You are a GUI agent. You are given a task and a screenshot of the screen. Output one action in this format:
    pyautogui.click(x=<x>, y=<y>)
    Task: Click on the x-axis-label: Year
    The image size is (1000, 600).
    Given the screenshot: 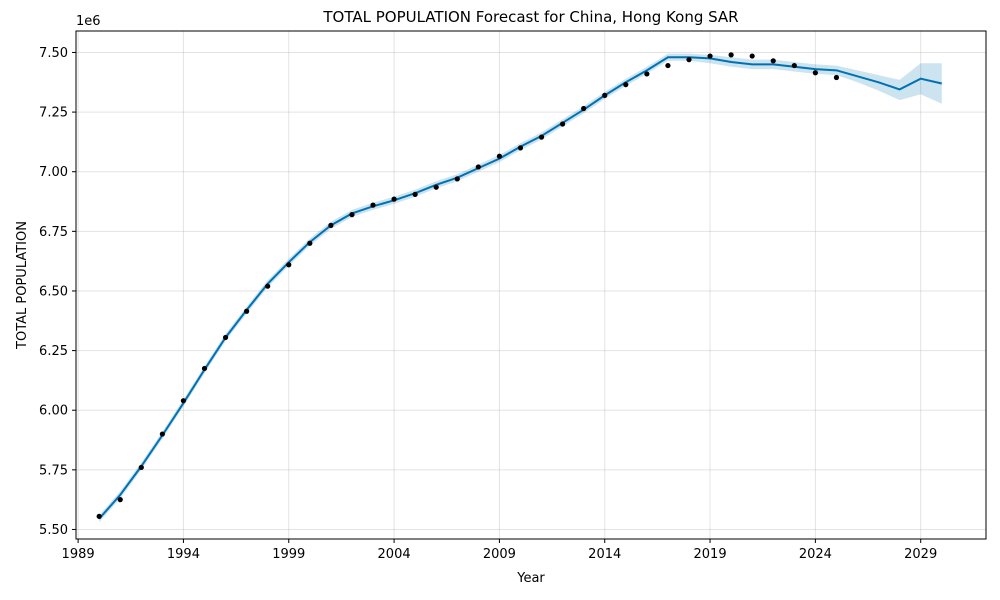 What is the action you would take?
    pyautogui.click(x=530, y=578)
    